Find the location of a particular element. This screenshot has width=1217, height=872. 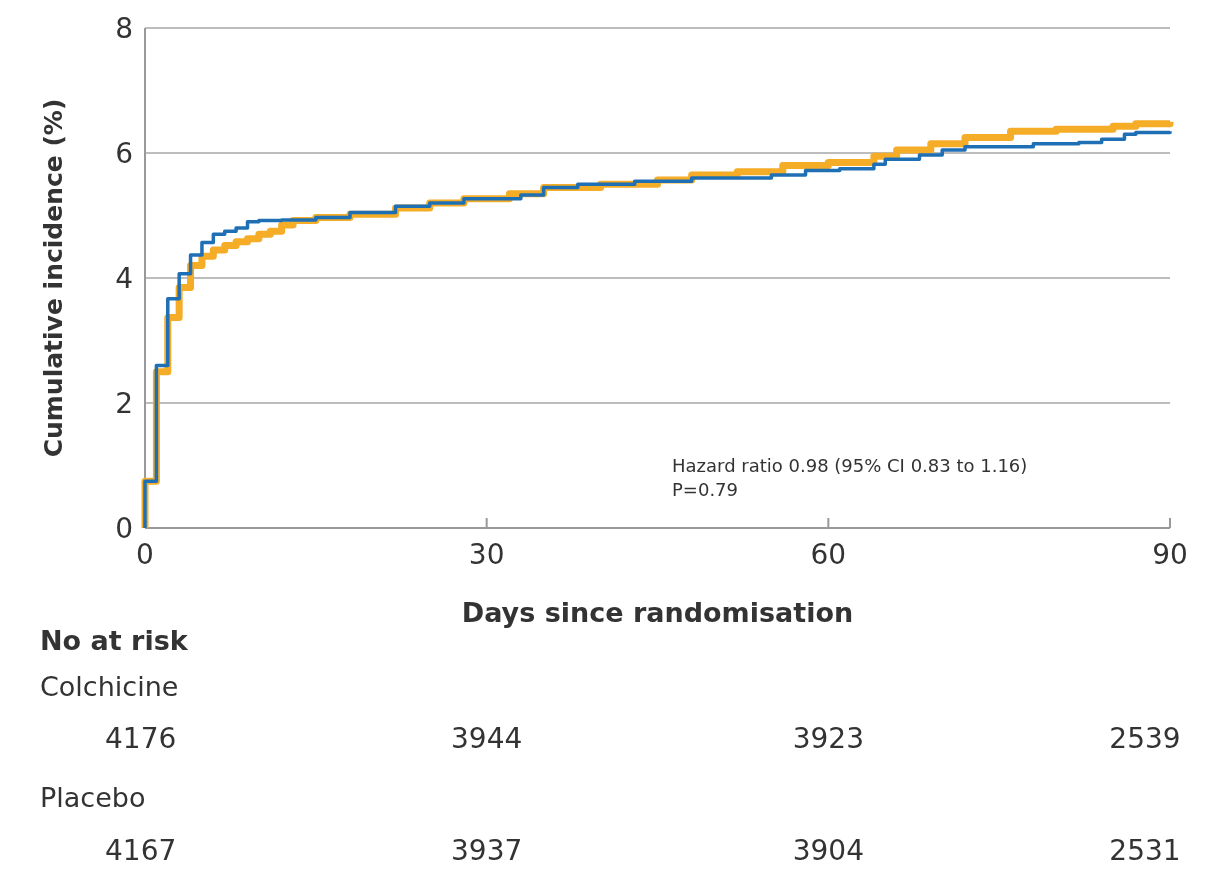

text: 3904 is located at coordinates (828, 850).